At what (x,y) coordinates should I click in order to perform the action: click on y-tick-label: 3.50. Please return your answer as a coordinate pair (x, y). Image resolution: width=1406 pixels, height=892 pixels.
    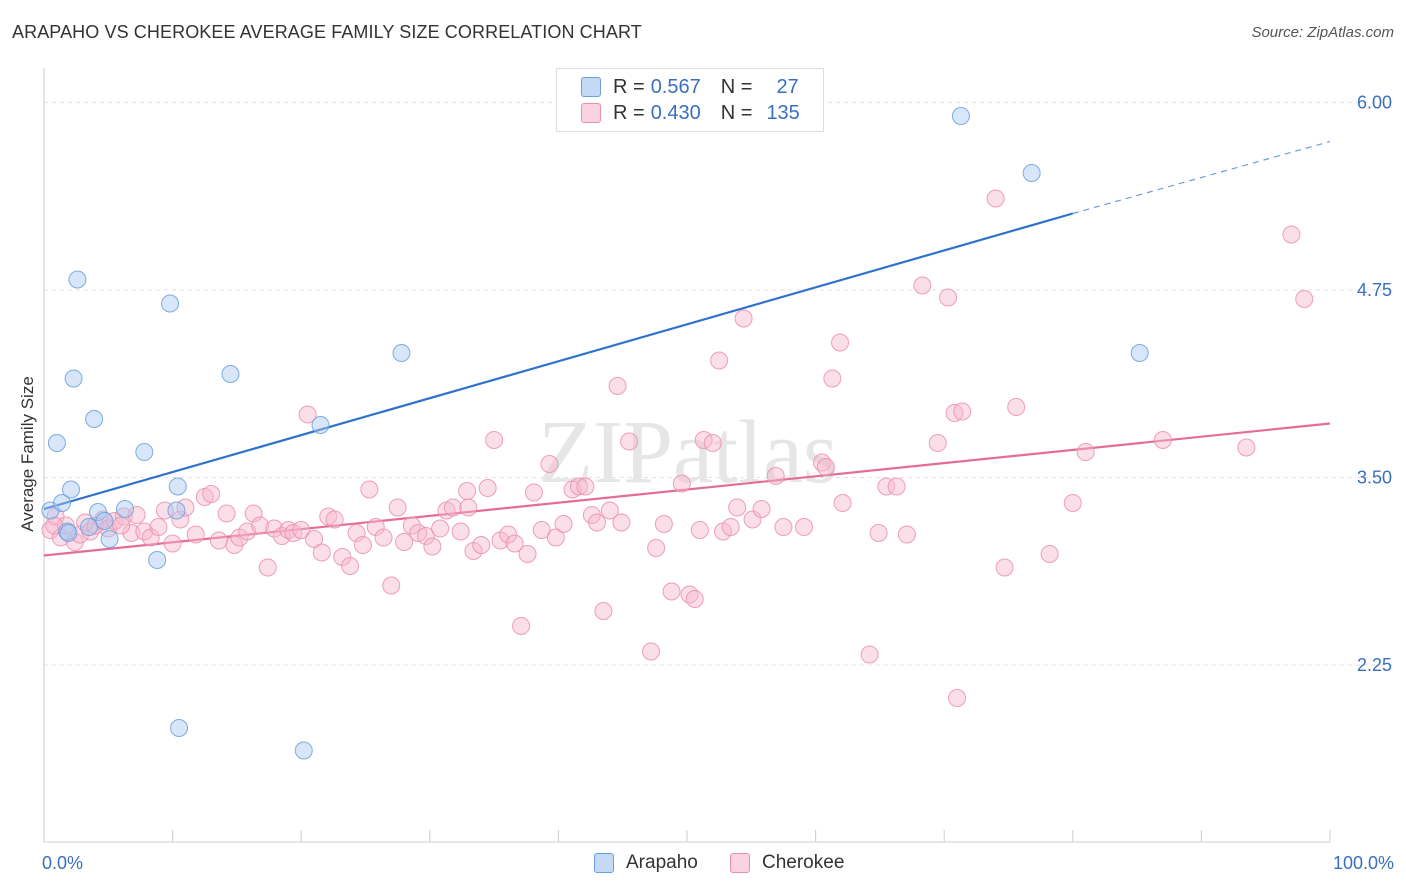
    Looking at the image, I should click on (1374, 478).